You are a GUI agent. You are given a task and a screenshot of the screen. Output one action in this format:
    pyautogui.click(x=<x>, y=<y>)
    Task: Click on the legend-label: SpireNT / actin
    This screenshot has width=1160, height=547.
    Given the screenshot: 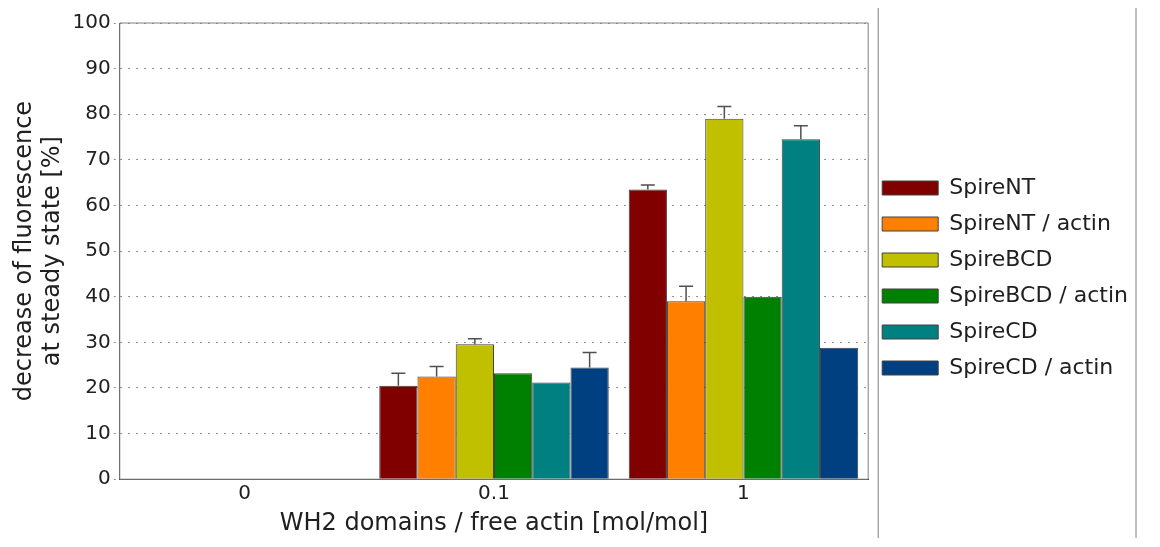 What is the action you would take?
    pyautogui.click(x=1030, y=222)
    